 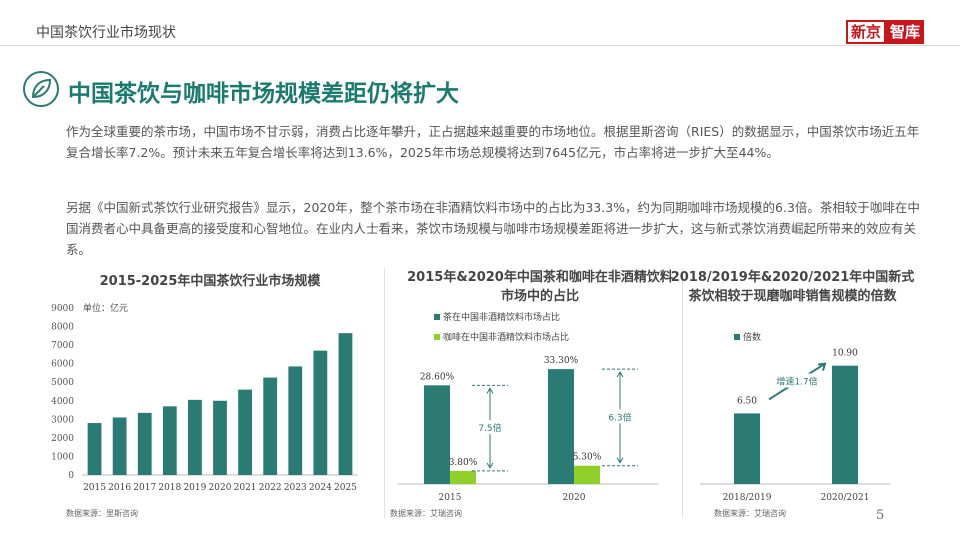 I want to click on chart2-legend-label: 咖啡在中国非酒精饮料市场占比, so click(x=506, y=337).